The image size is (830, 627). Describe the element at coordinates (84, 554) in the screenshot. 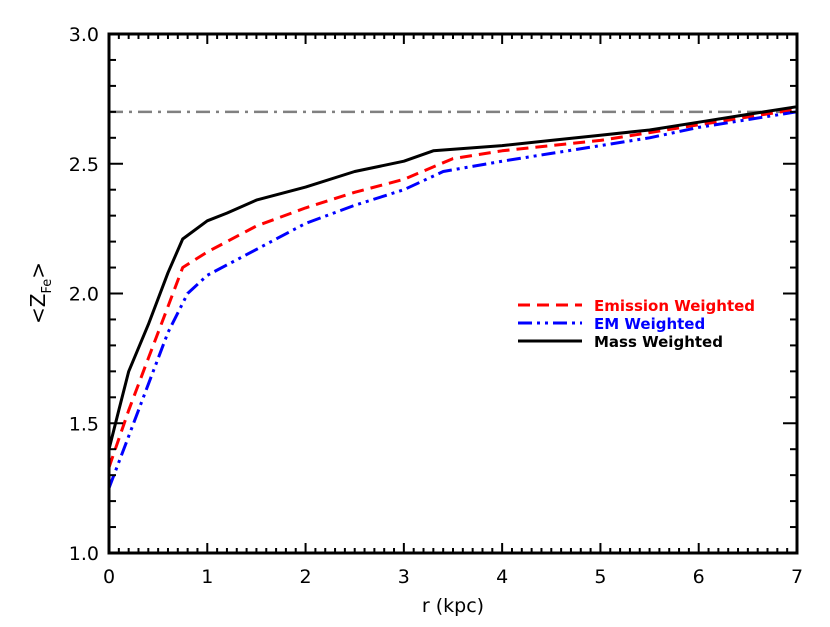

I see `y-tick-label: 1.0` at that location.